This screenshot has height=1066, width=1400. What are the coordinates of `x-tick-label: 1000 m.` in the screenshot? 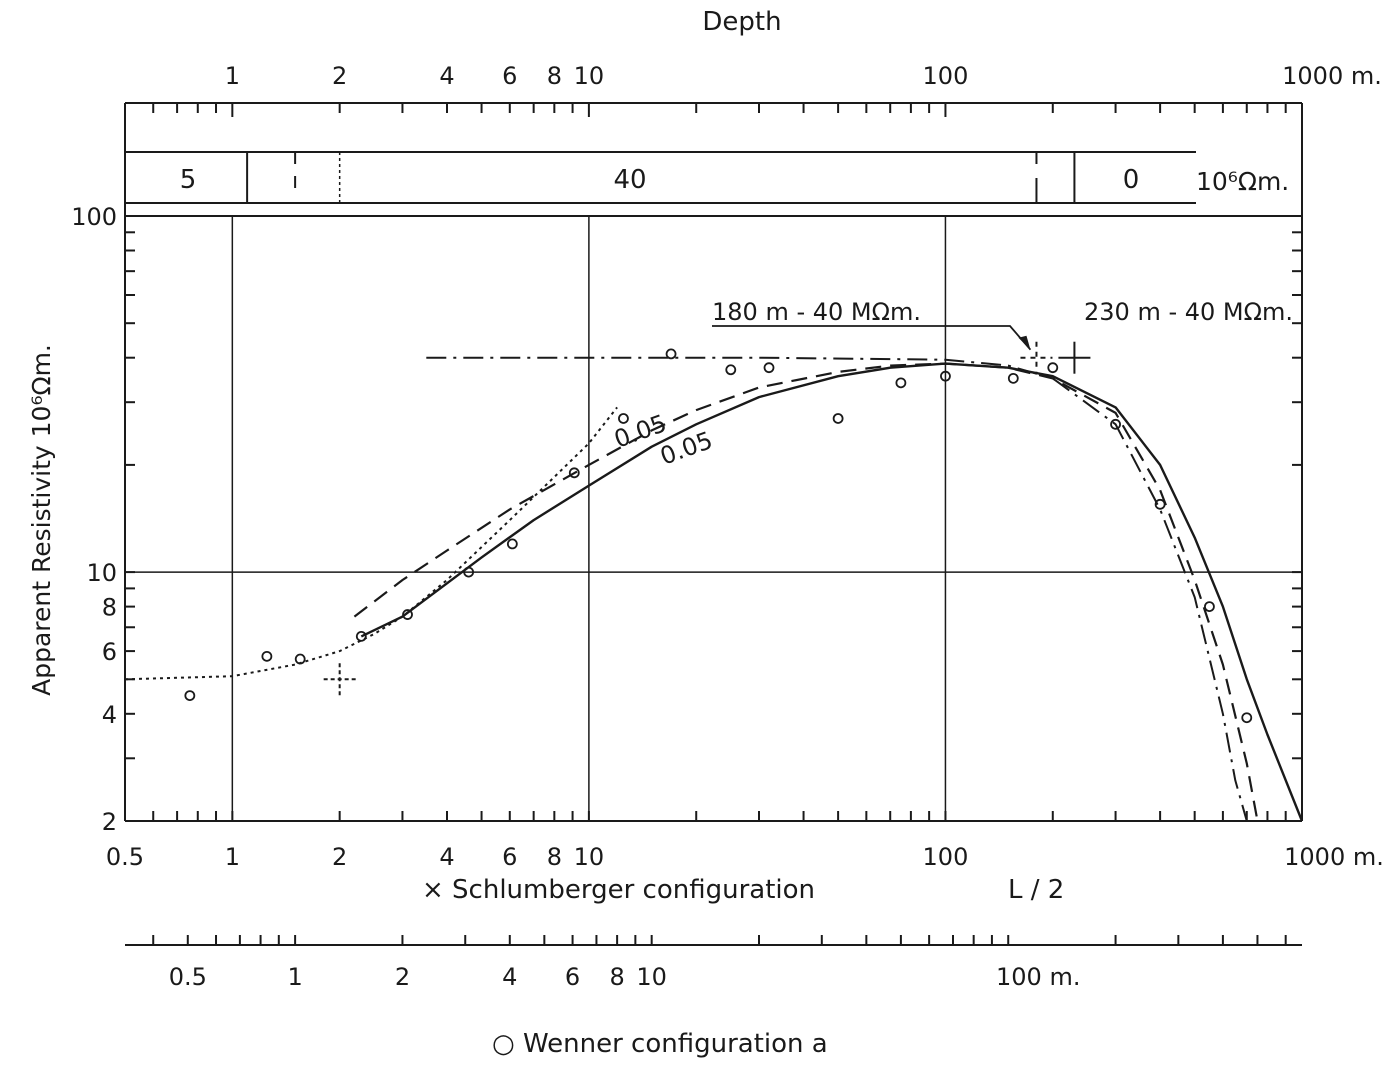 It's located at (1334, 857).